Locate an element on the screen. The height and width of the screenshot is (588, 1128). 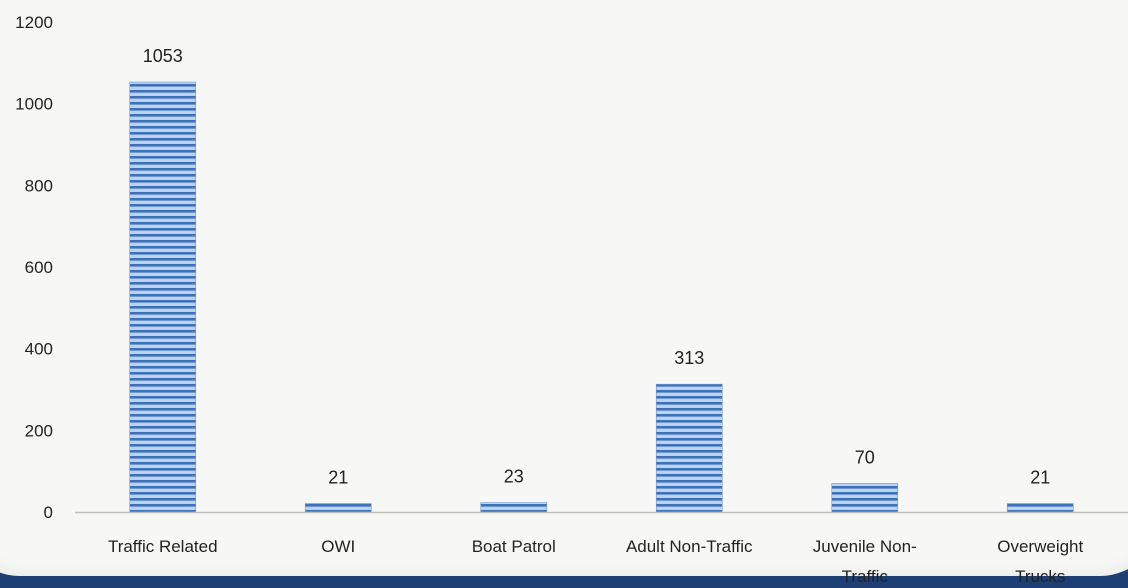
x-tick-label: OWI is located at coordinates (338, 546).